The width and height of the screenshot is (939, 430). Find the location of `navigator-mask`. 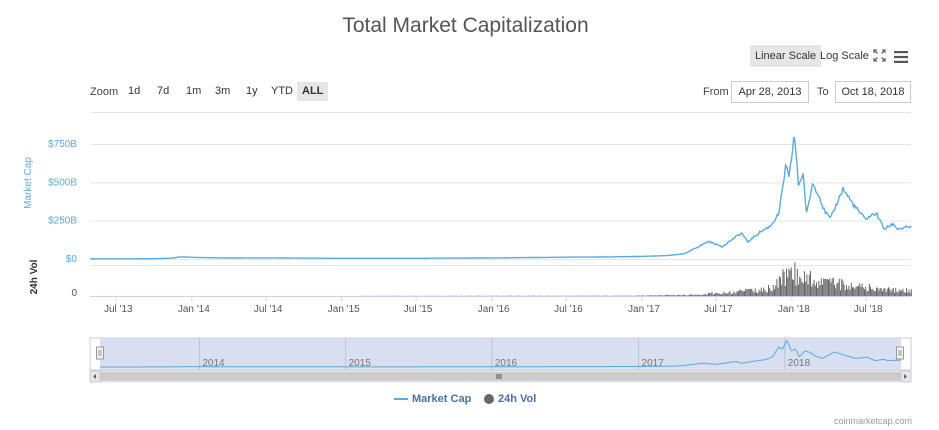

navigator-mask is located at coordinates (500, 354).